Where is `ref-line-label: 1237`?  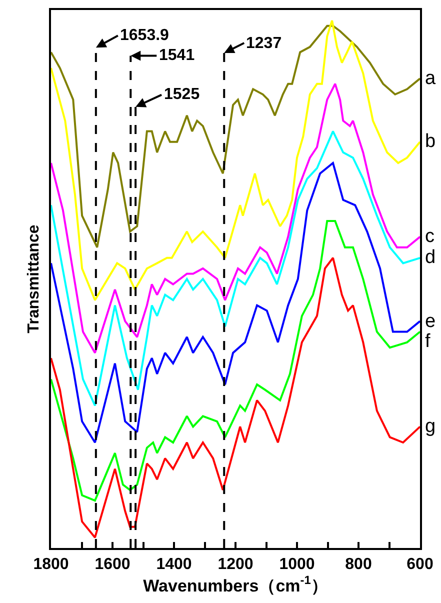
ref-line-label: 1237 is located at coordinates (264, 43).